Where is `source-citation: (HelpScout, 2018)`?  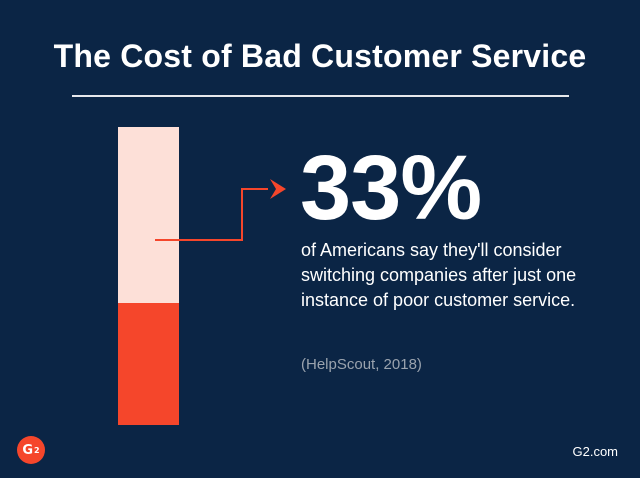 source-citation: (HelpScout, 2018) is located at coordinates (361, 364).